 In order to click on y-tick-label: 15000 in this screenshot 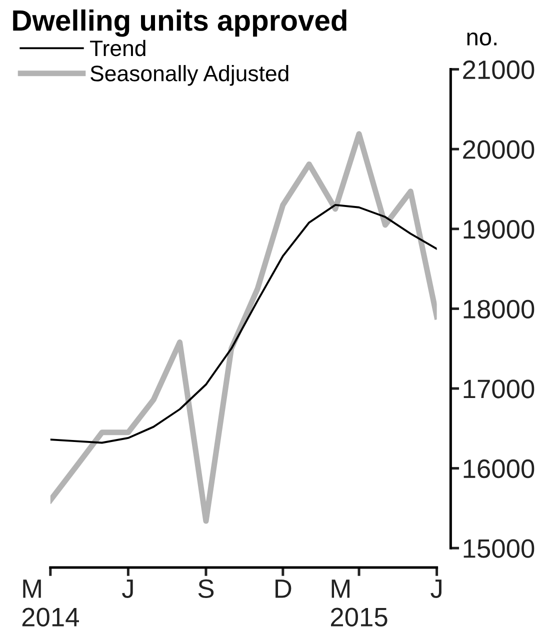, I will do `click(499, 548)`.